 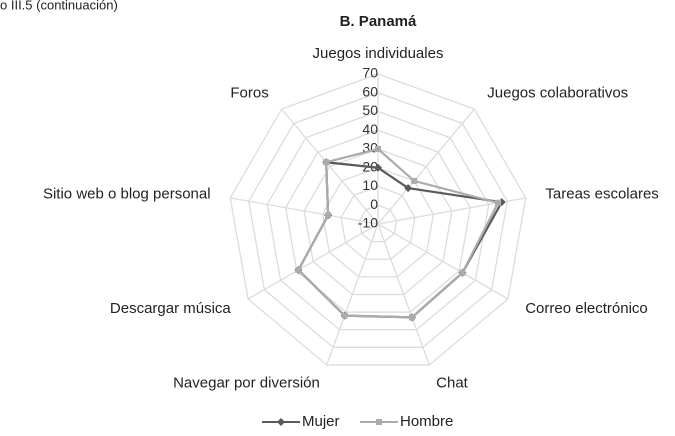 What do you see at coordinates (171, 308) in the screenshot?
I see `axis-label: Descargar música` at bounding box center [171, 308].